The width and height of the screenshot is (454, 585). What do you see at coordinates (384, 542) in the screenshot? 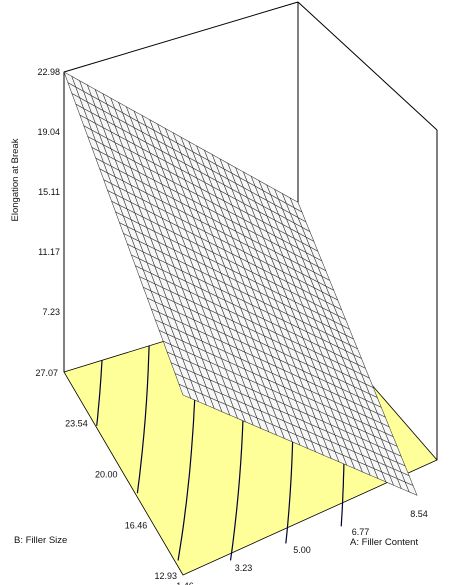
I see `x-axis-label: A: Filler Content` at bounding box center [384, 542].